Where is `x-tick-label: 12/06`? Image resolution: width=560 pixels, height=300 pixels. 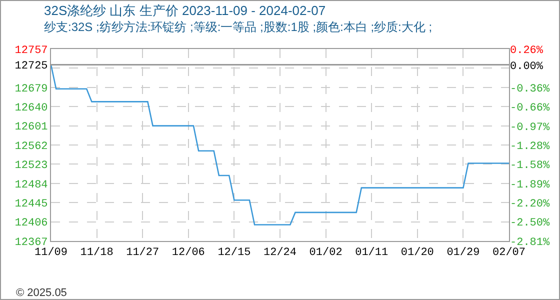 x-tick-label: 12/06 is located at coordinates (188, 253).